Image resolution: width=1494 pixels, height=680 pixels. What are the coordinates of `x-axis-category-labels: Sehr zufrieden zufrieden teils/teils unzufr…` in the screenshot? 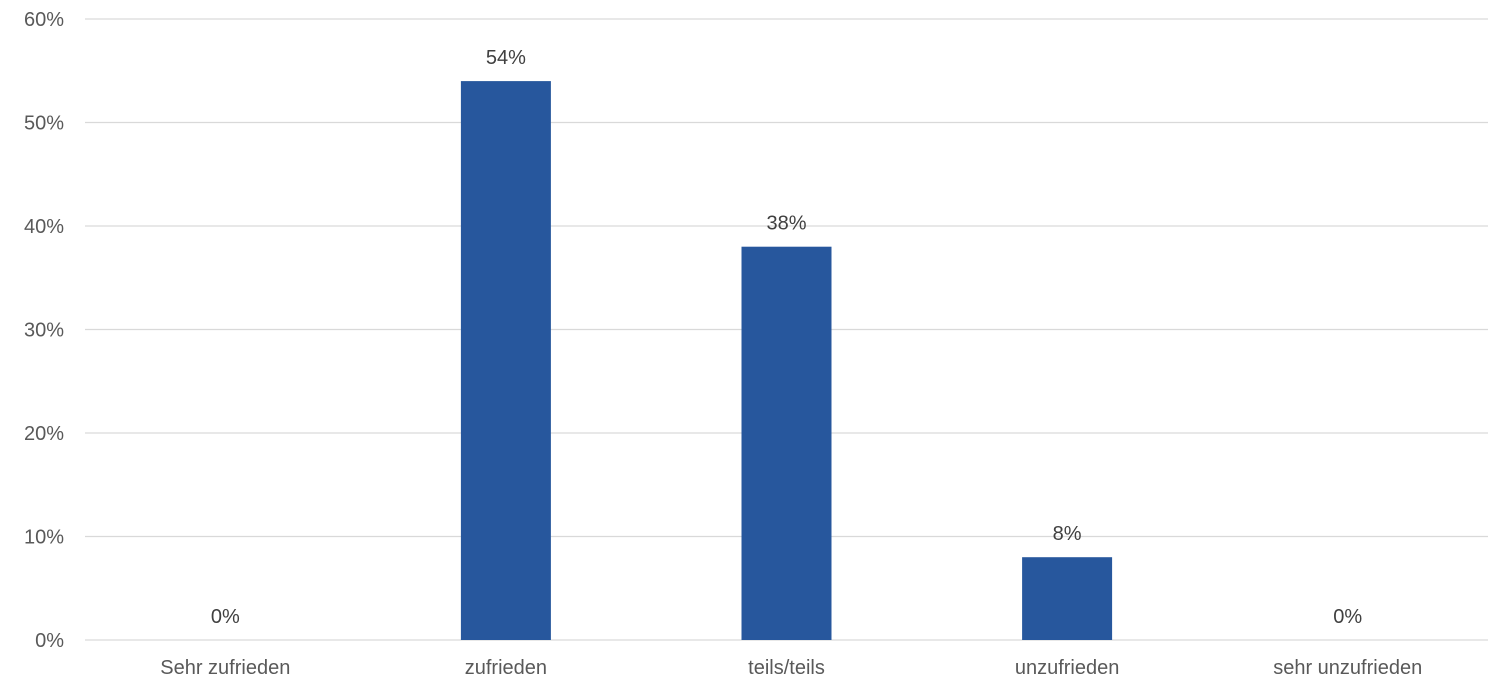 It's located at (791, 668).